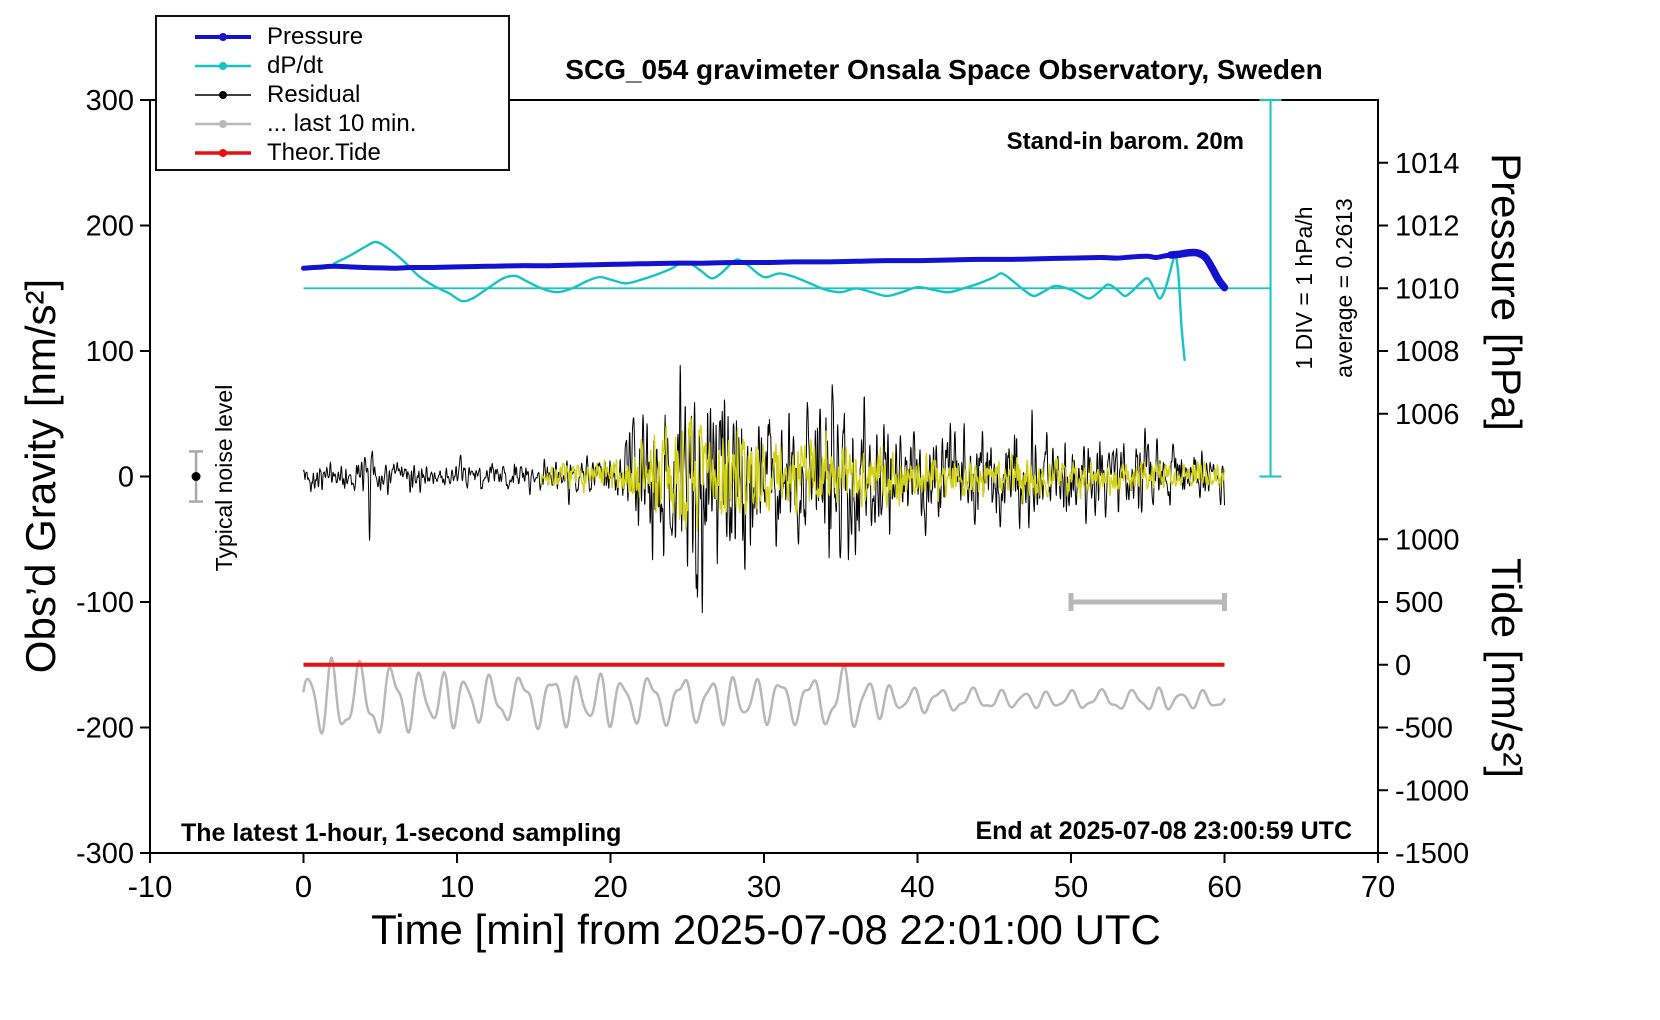 This screenshot has height=1020, width=1660. Describe the element at coordinates (1419, 603) in the screenshot. I see `tide-tick-label: 500` at that location.